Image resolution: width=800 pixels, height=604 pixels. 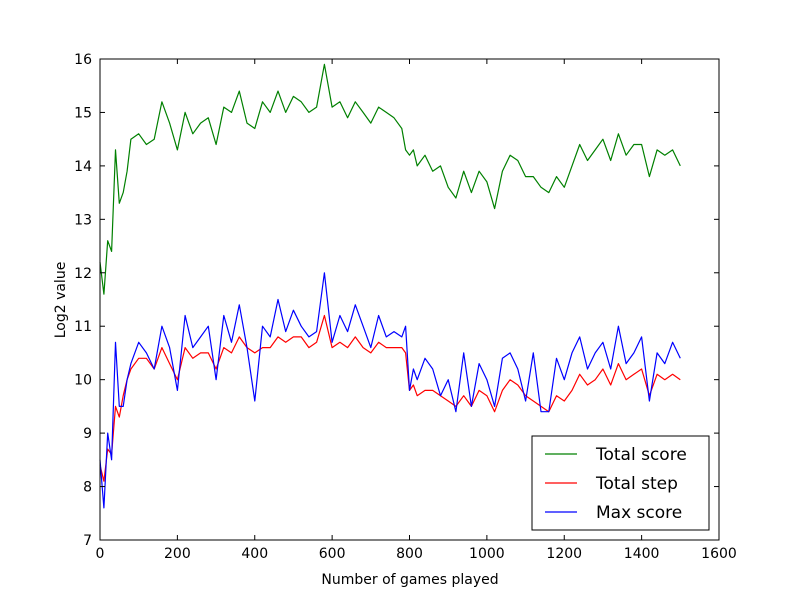 I want to click on legend-label-2: Total step, so click(x=636, y=484).